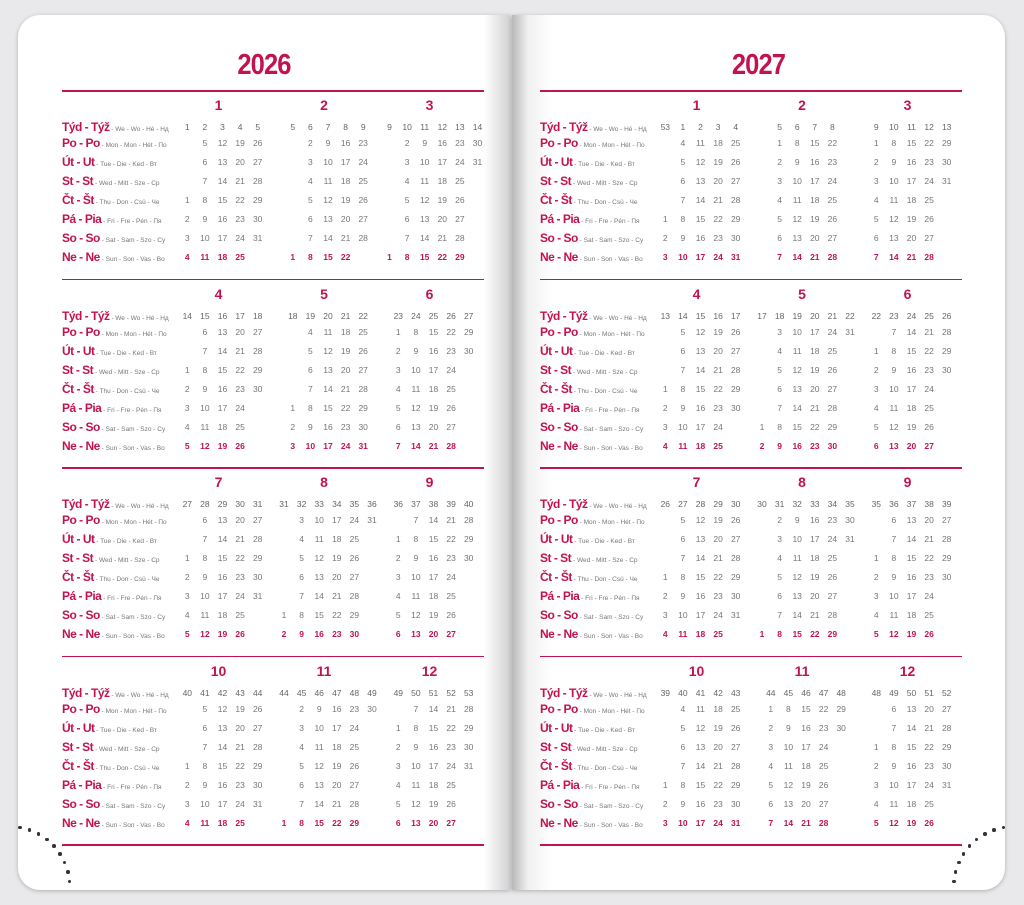 The image size is (1024, 905). Describe the element at coordinates (319, 822) in the screenshot. I see `sunday-date: 15` at that location.